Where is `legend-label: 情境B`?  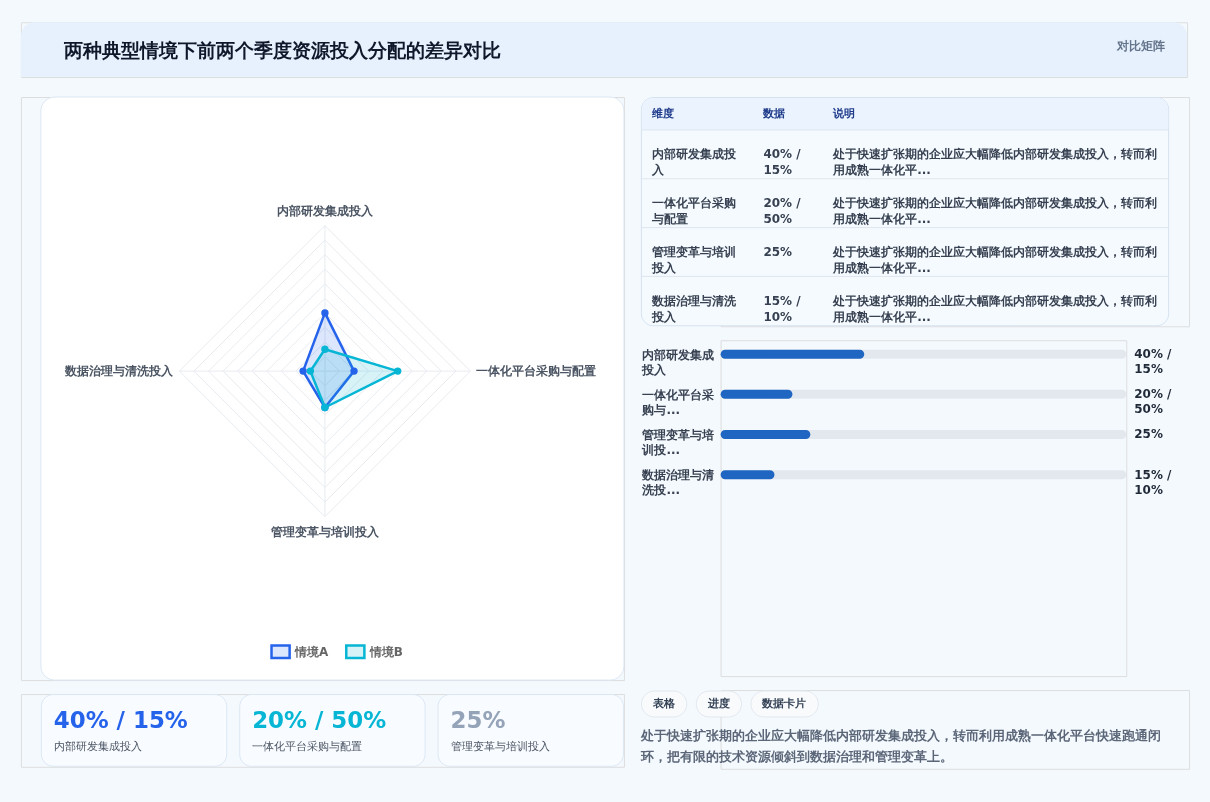
legend-label: 情境B is located at coordinates (385, 651).